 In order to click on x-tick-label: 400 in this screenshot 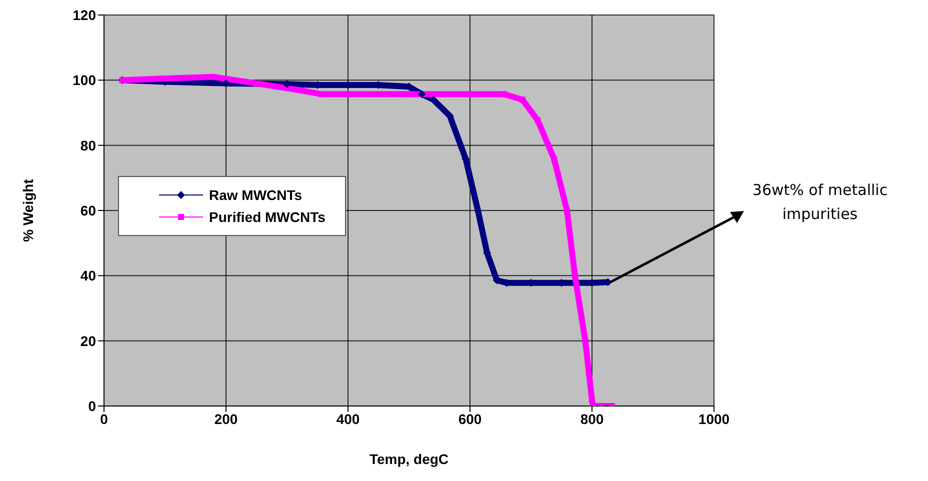, I will do `click(348, 418)`.